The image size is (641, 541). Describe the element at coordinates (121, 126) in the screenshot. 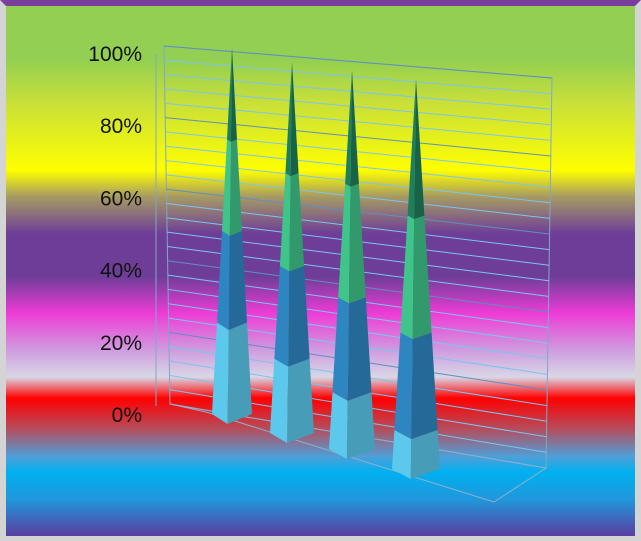

I see `y-tick-label: 80%` at that location.